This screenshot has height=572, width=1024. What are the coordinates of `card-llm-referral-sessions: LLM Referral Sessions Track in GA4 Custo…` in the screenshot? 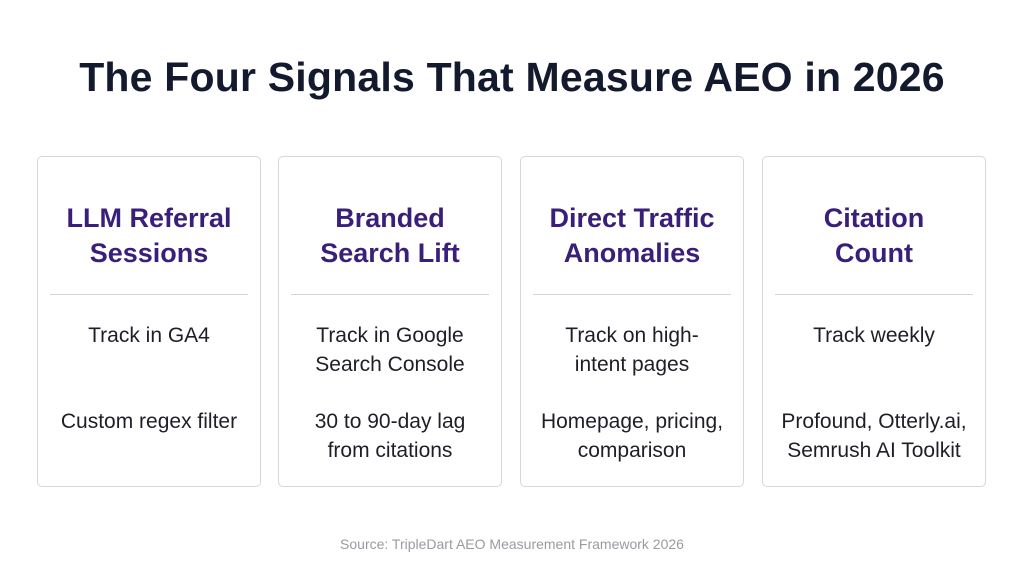 It's located at (149, 321).